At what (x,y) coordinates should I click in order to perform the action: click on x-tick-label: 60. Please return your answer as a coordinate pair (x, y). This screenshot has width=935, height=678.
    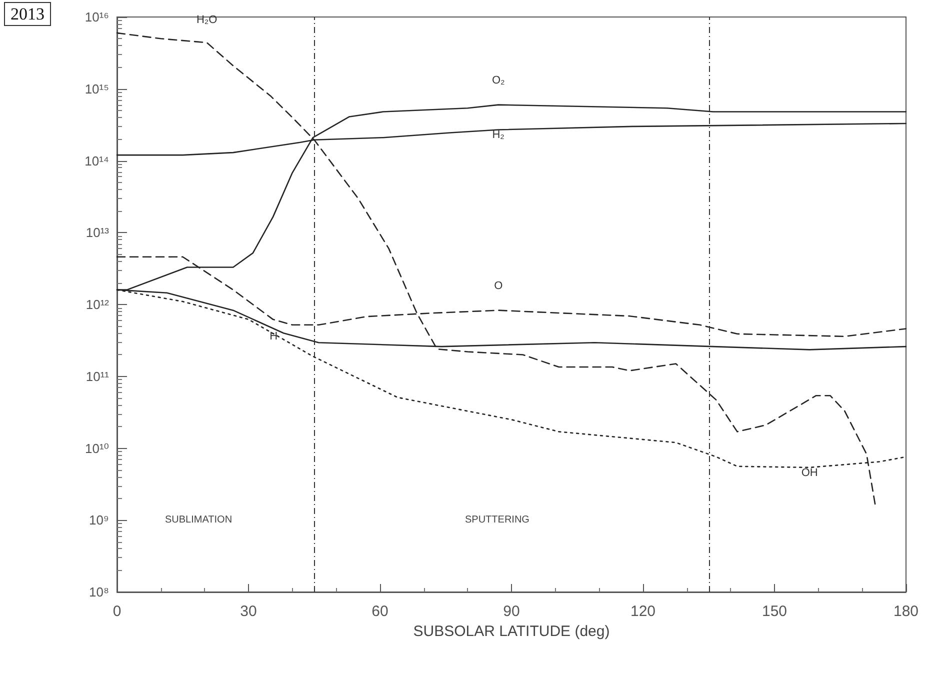
    Looking at the image, I should click on (380, 611).